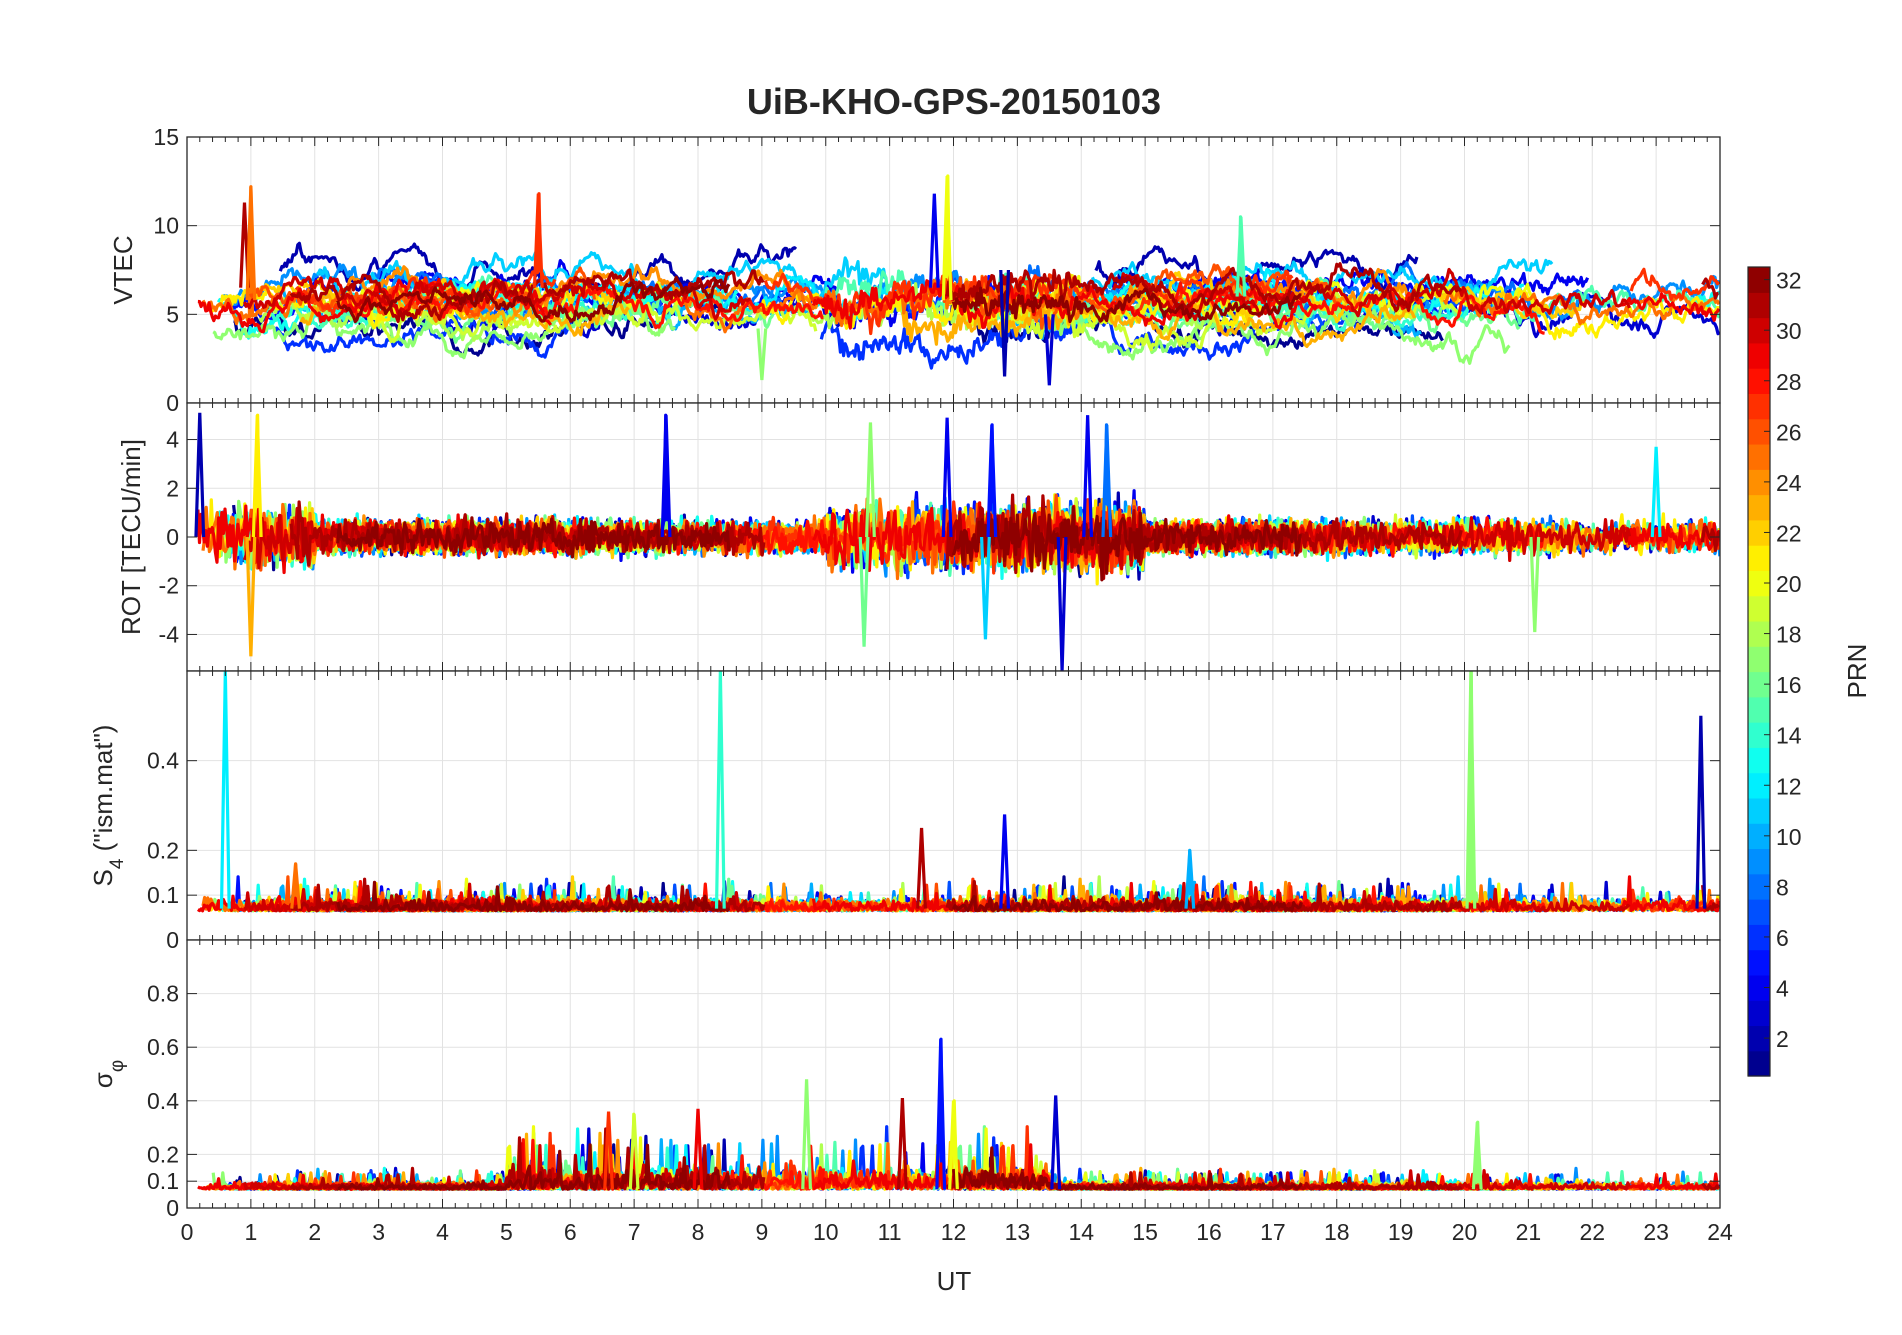 The height and width of the screenshot is (1335, 1902). What do you see at coordinates (1782, 989) in the screenshot?
I see `colorbar-tick-label: 4` at bounding box center [1782, 989].